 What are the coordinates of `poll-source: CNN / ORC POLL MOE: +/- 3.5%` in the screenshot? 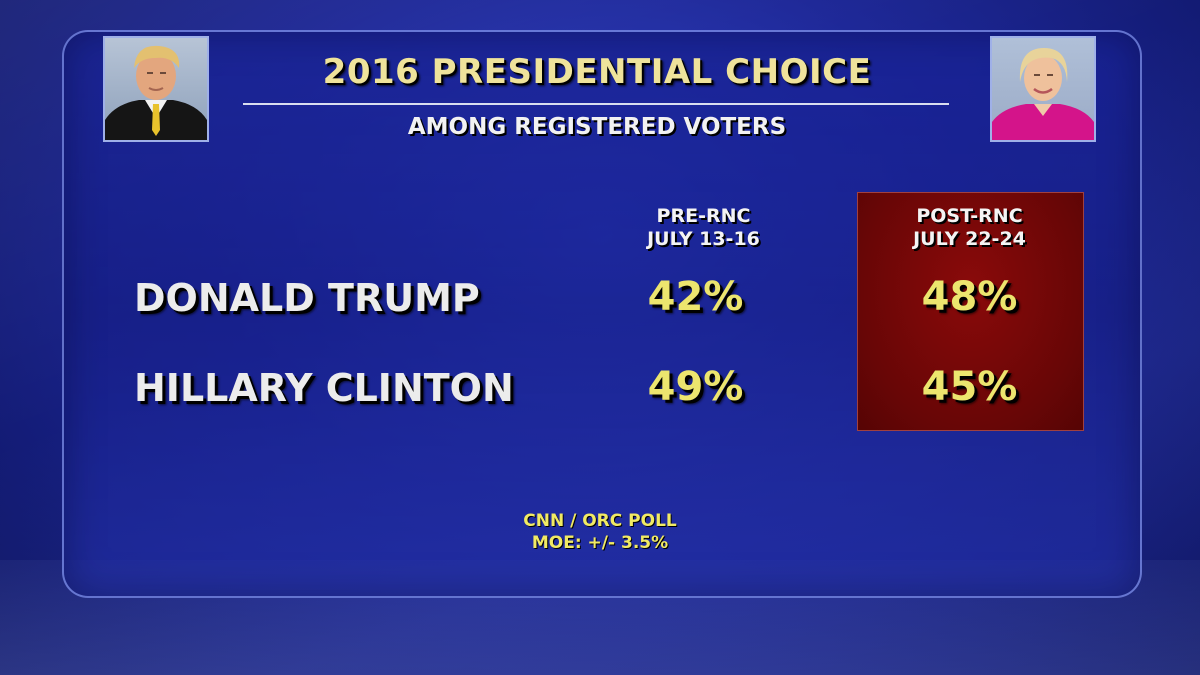 It's located at (600, 532).